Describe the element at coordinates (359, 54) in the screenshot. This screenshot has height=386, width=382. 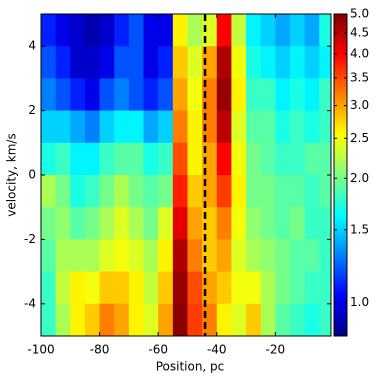
I see `colorbar-tick-label: 4.0` at that location.